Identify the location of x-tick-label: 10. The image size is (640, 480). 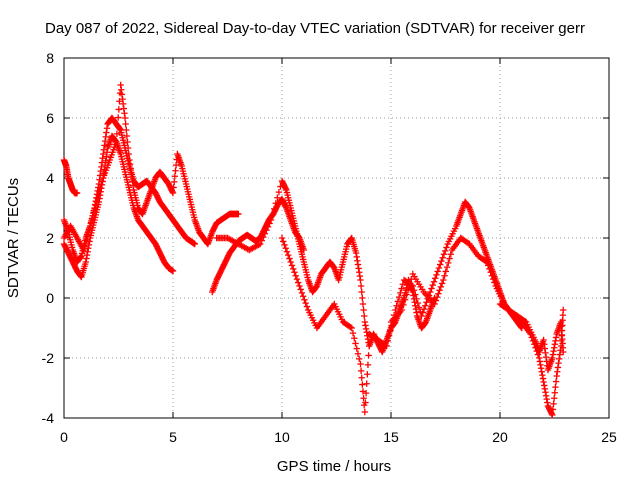
(282, 437).